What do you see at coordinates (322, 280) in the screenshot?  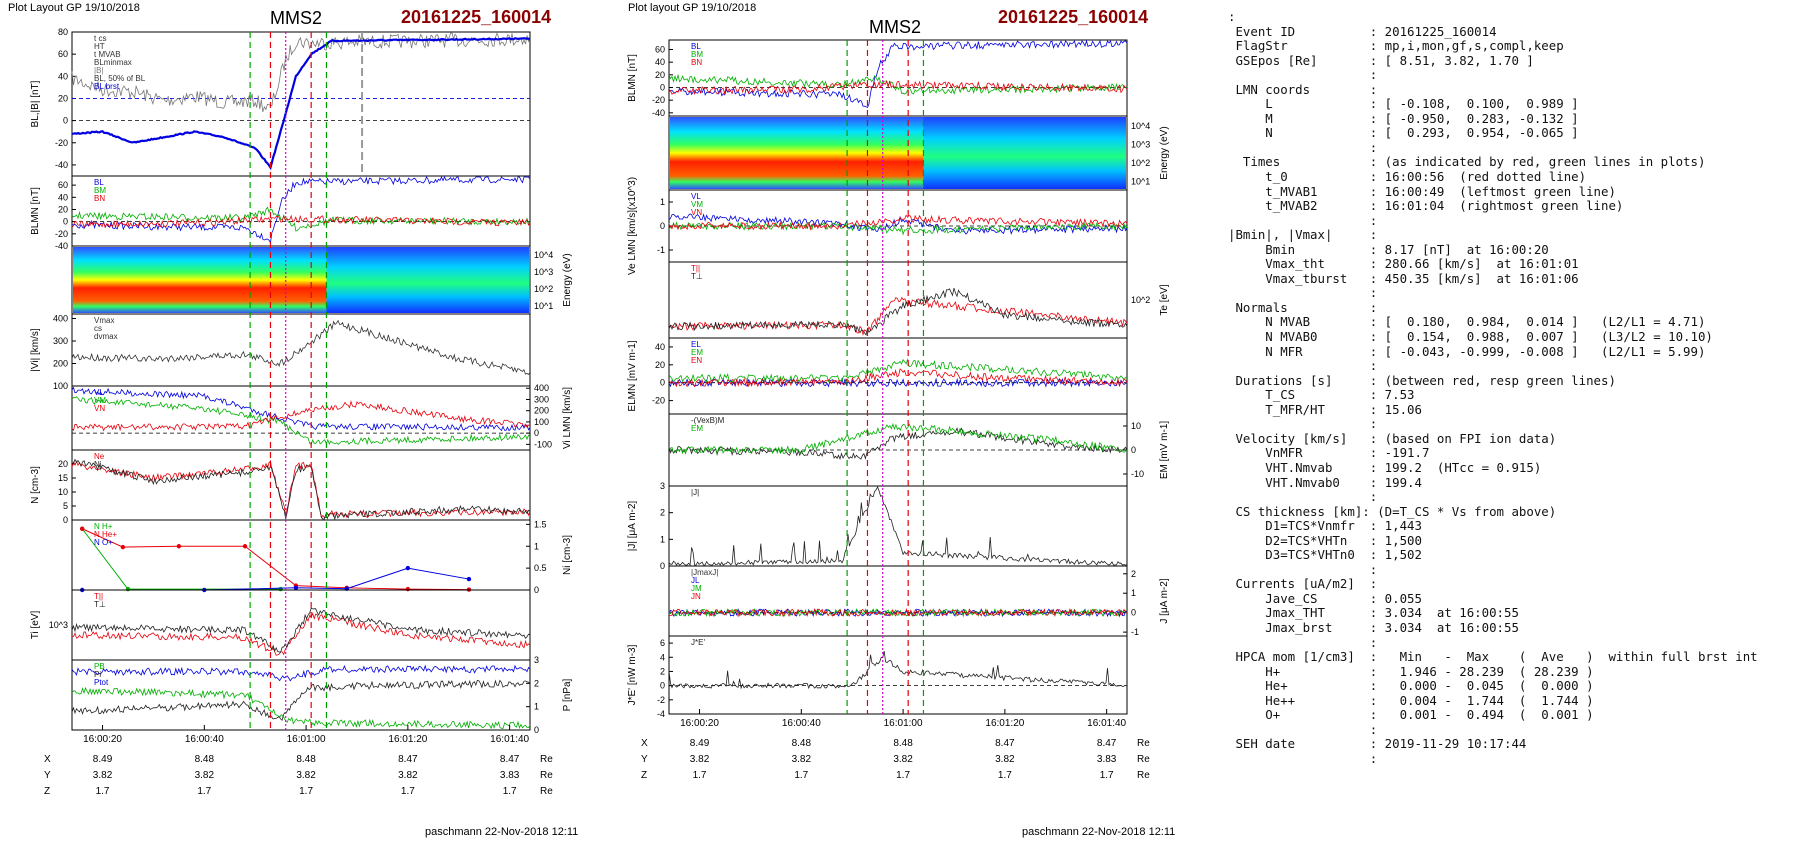 I see `panel-spec: Energy (eV) 10^4 10^3 10^2 10^1` at bounding box center [322, 280].